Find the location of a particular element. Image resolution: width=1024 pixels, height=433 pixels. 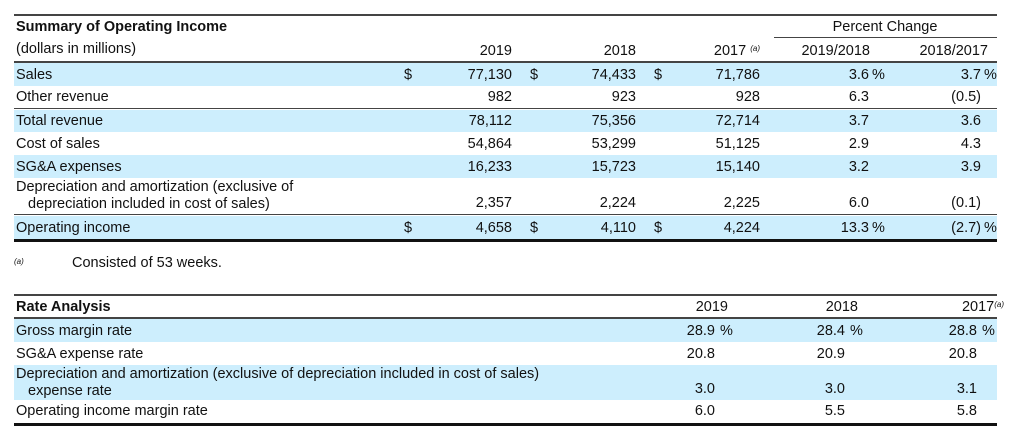

cell-value: 928 is located at coordinates (747, 97).